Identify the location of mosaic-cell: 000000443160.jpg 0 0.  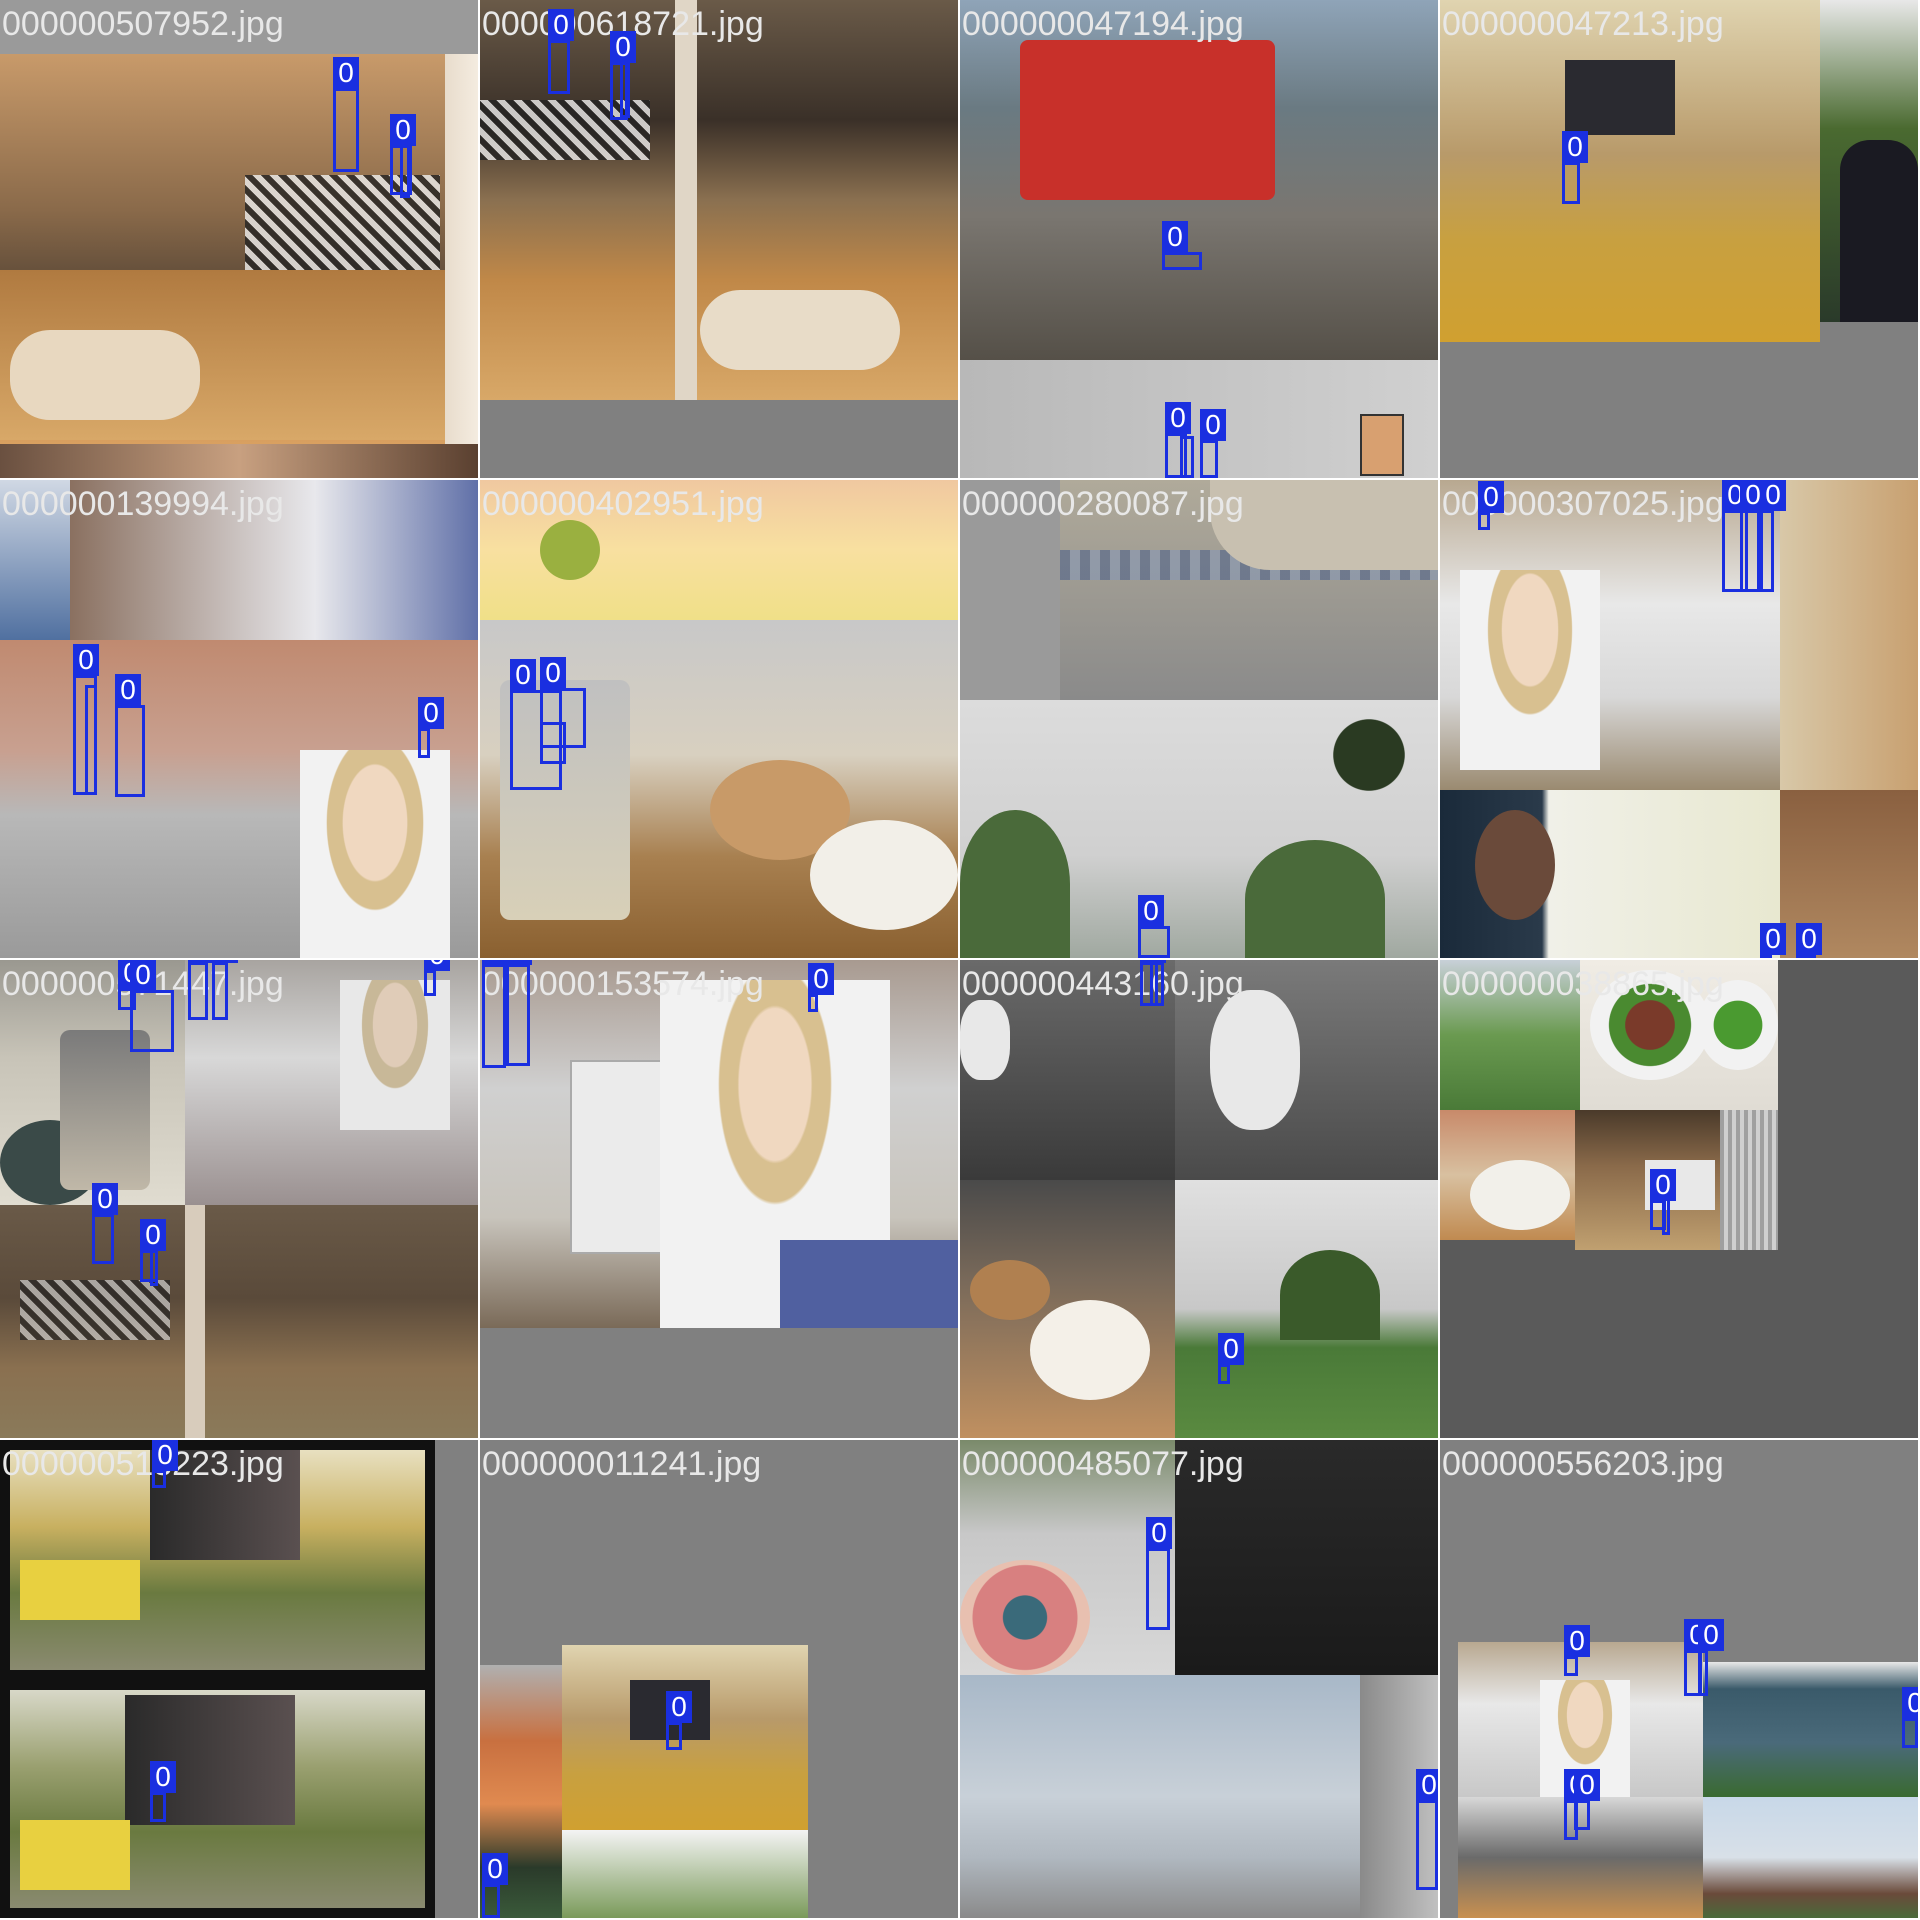
(1199, 1199).